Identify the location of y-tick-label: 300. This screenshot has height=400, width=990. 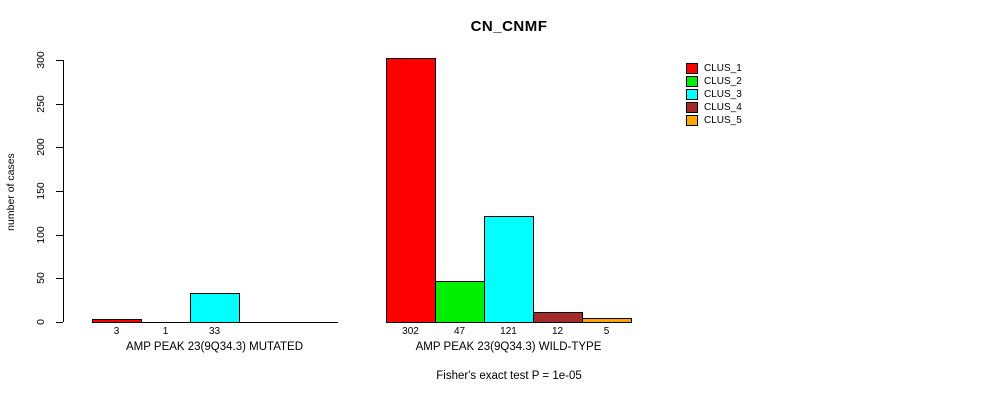
(41, 60).